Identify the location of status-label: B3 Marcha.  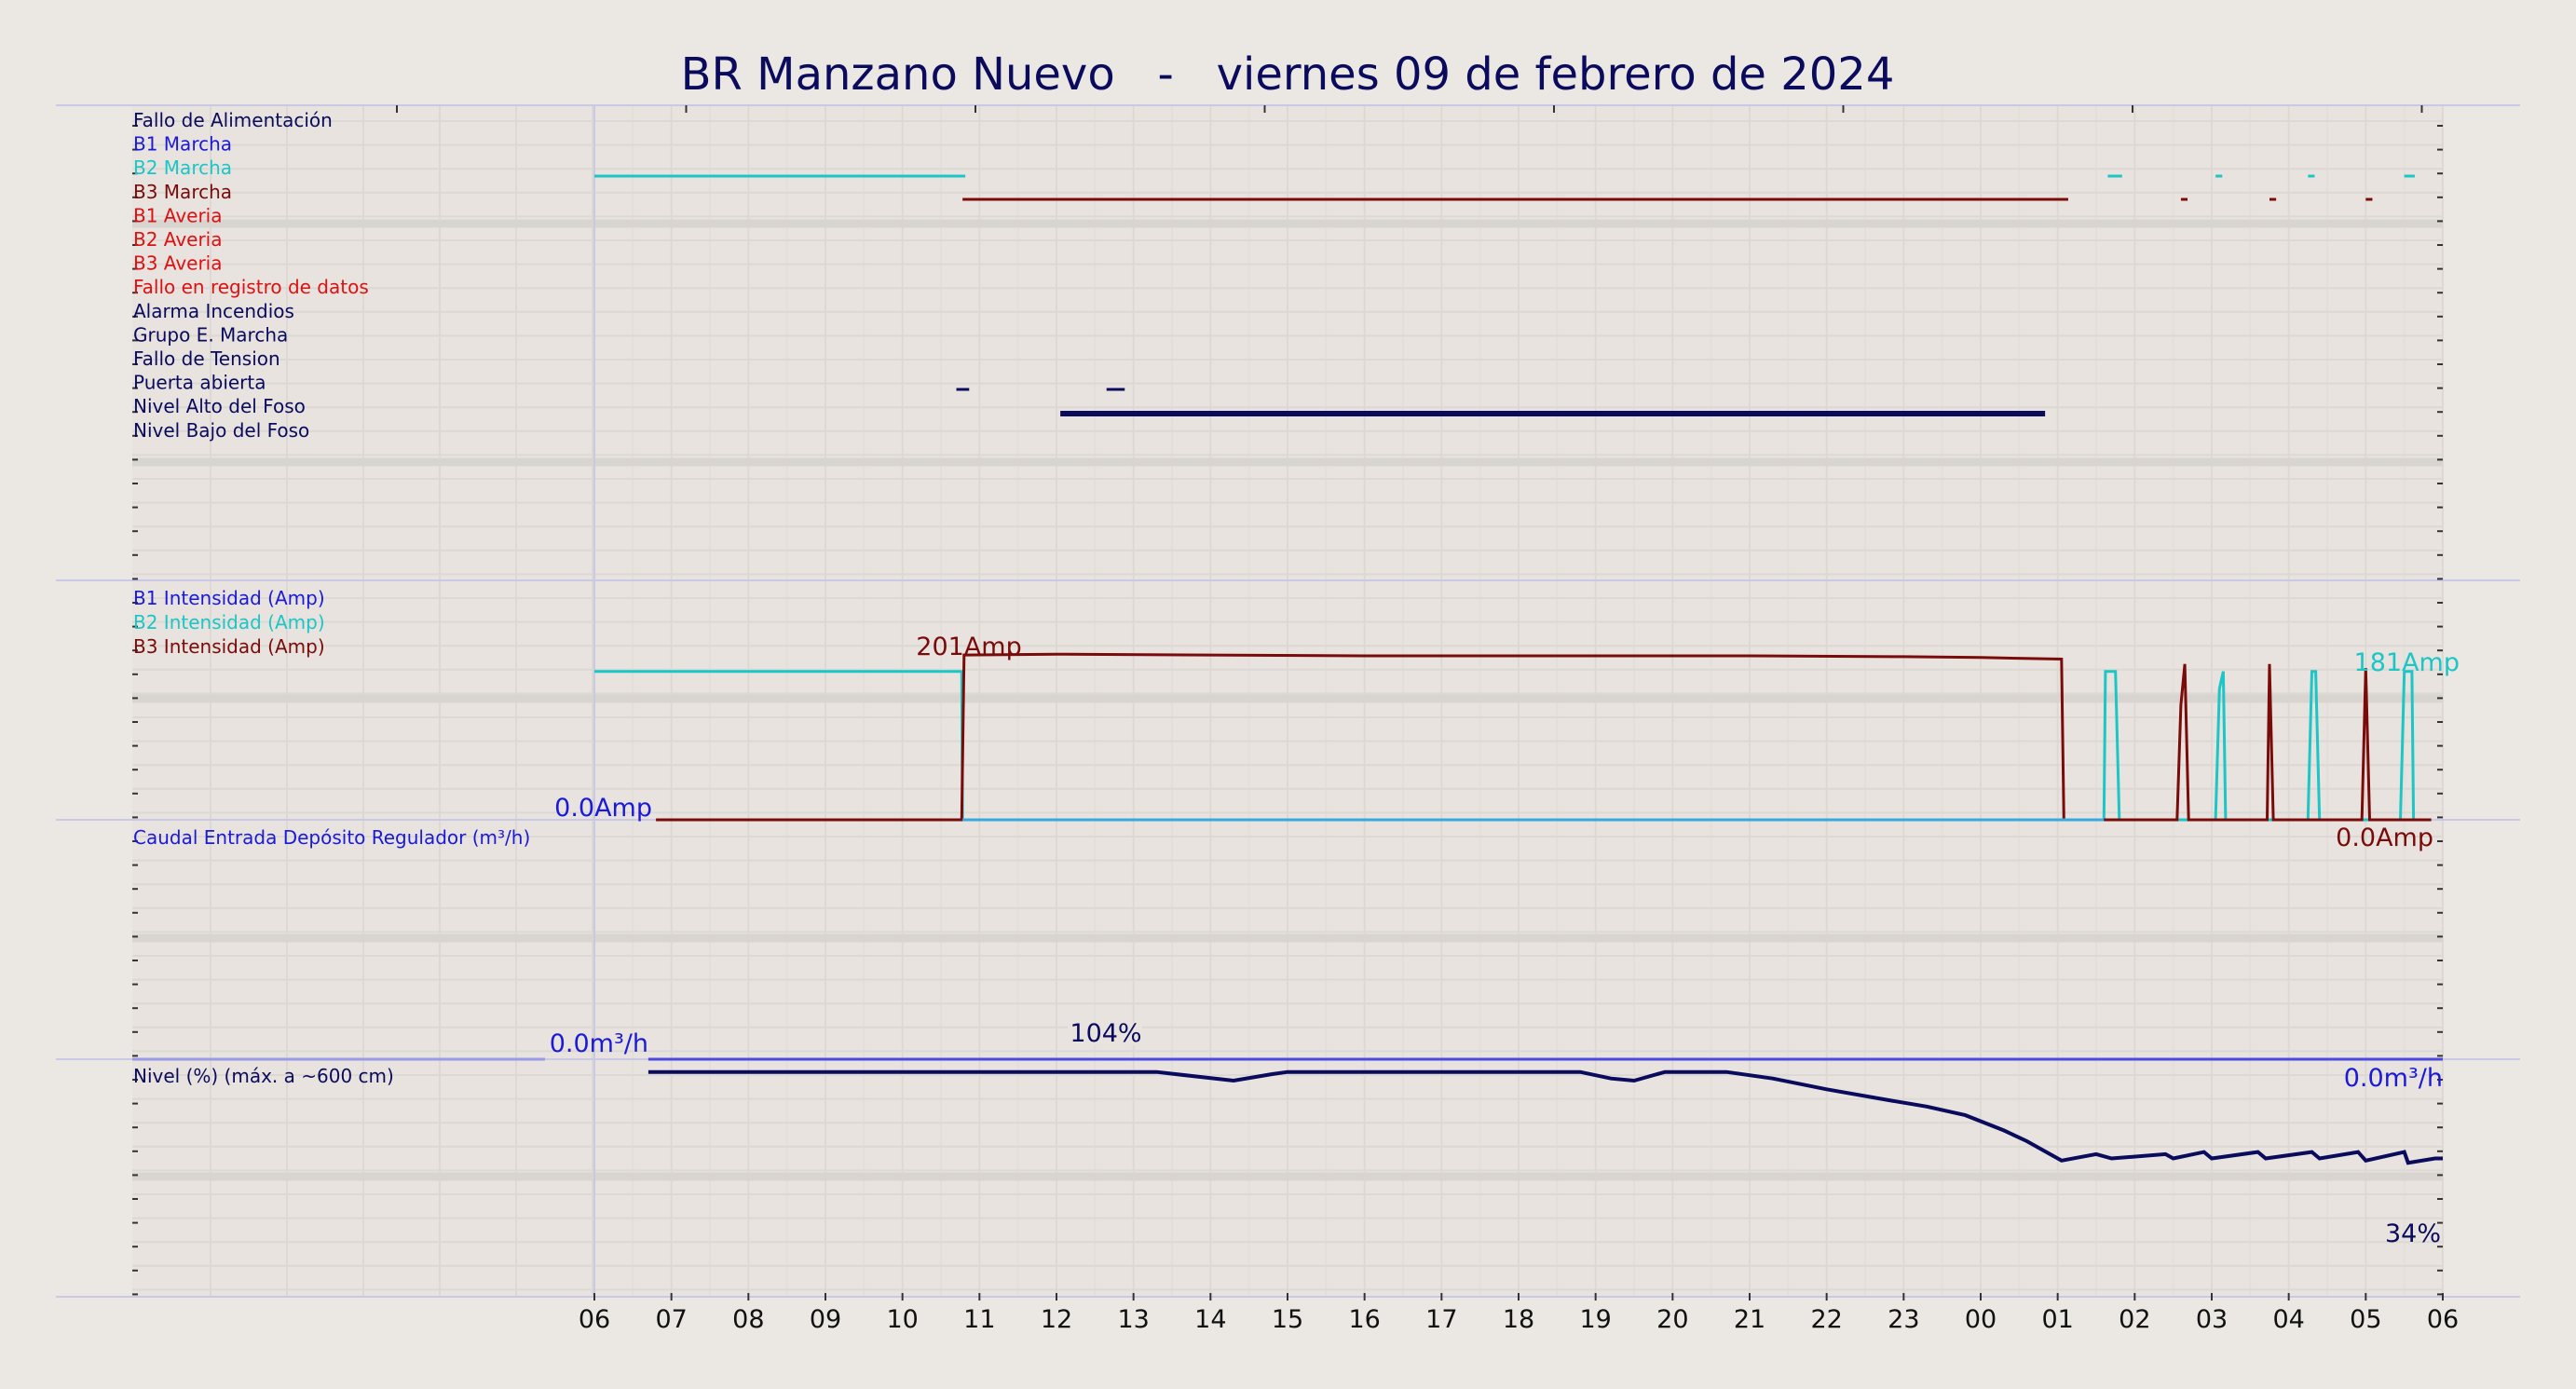
(183, 192).